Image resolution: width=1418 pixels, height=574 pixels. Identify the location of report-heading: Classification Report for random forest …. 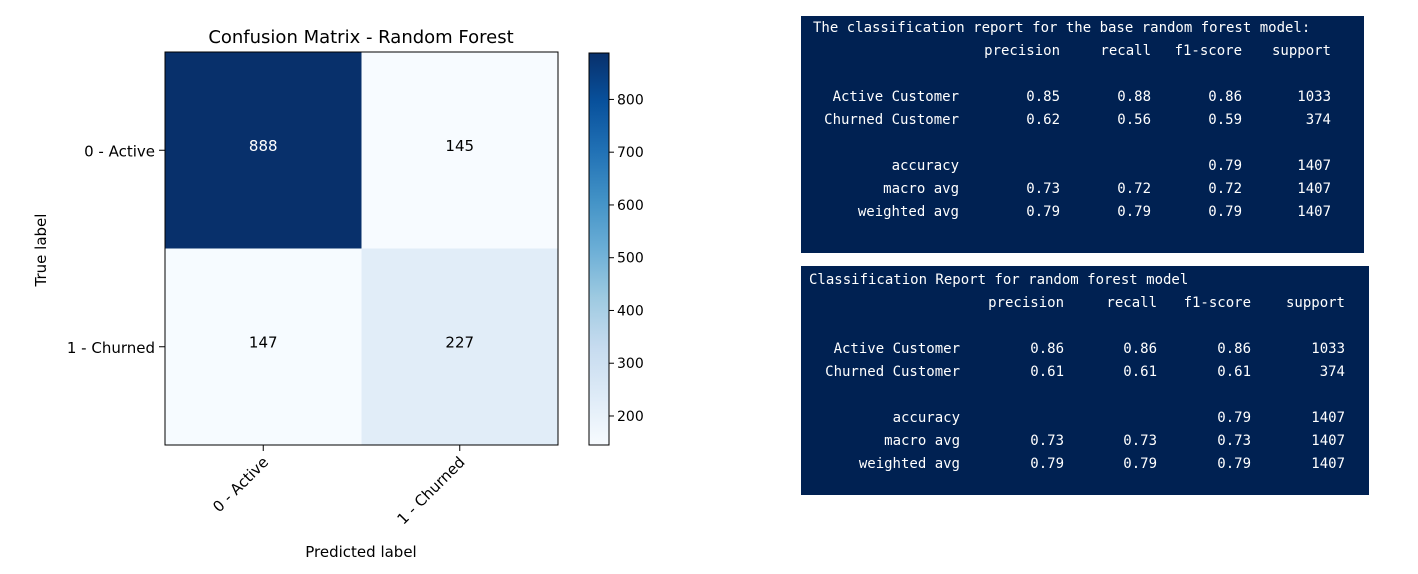
(999, 280).